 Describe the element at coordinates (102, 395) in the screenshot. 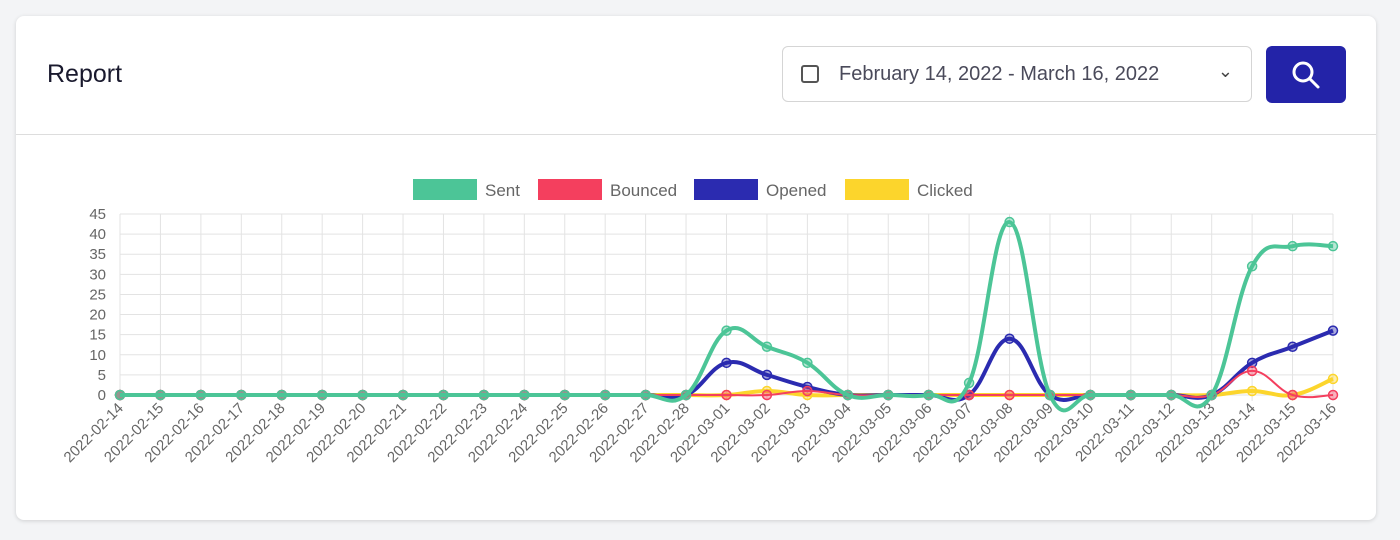

I see `y-tick-label: 0` at that location.